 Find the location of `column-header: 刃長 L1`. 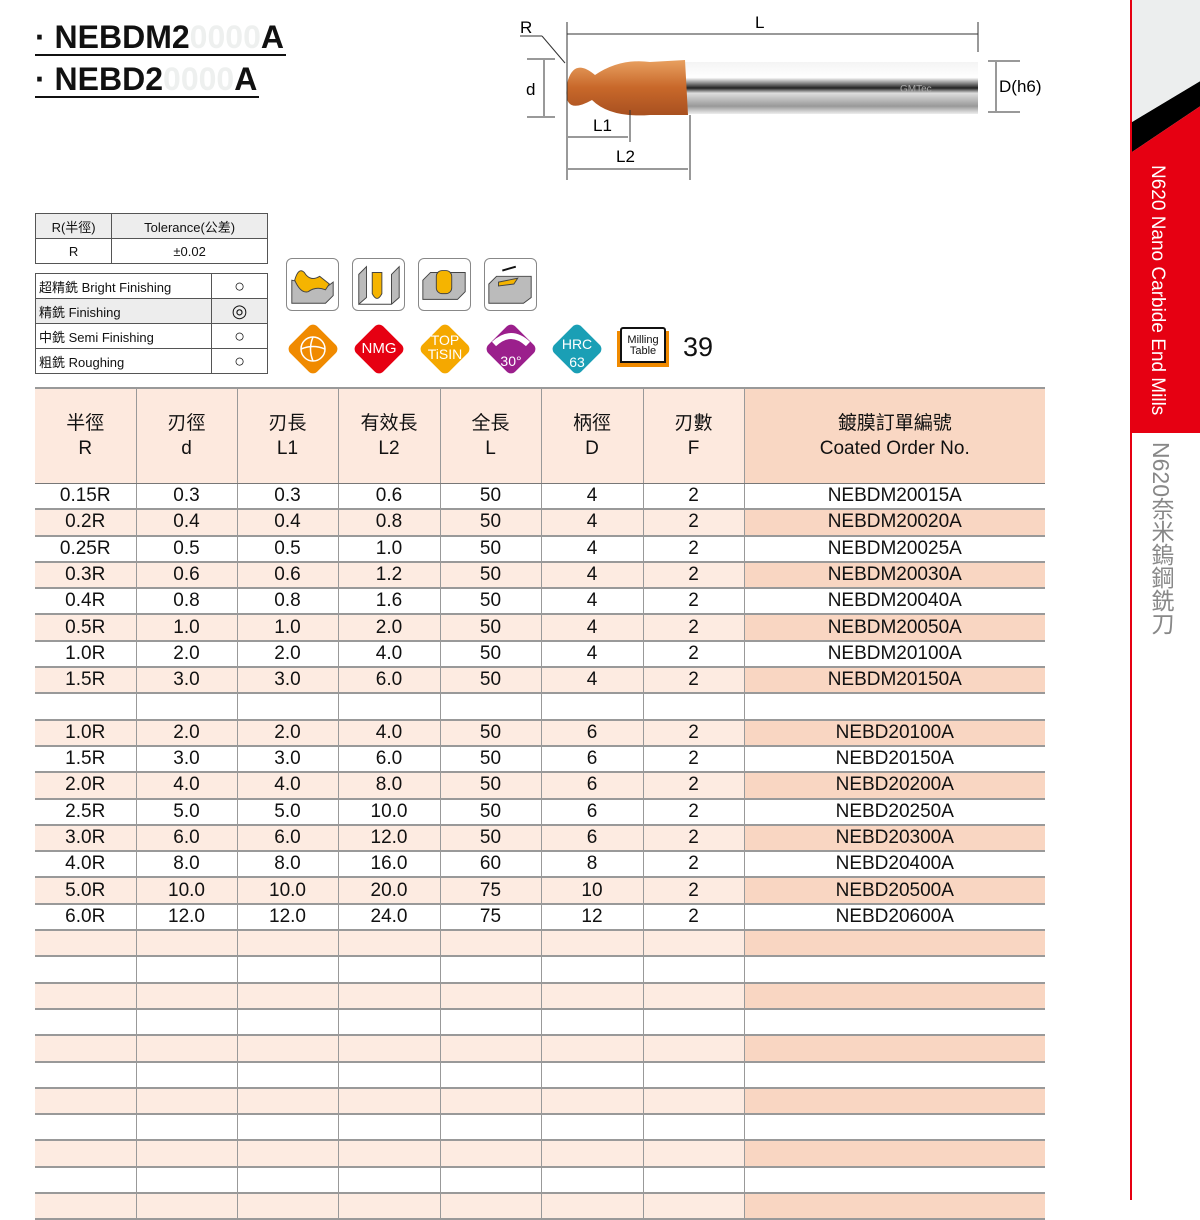

column-header: 刃長 L1 is located at coordinates (287, 435).